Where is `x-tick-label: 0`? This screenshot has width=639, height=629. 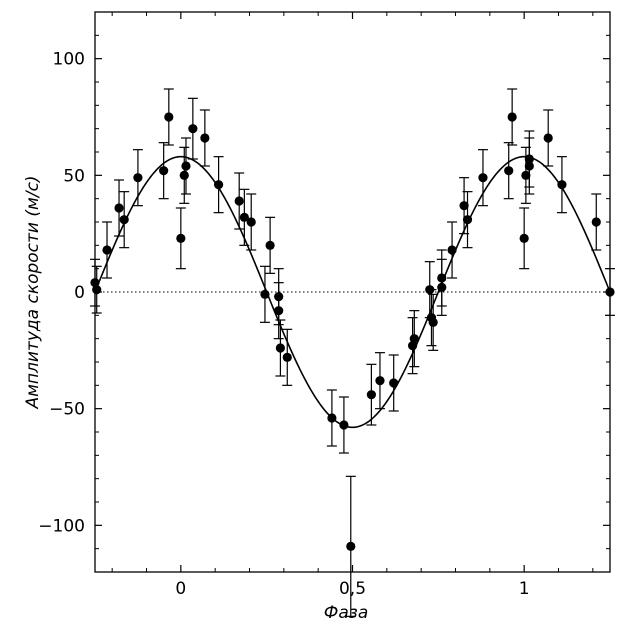
x-tick-label: 0 is located at coordinates (180, 589).